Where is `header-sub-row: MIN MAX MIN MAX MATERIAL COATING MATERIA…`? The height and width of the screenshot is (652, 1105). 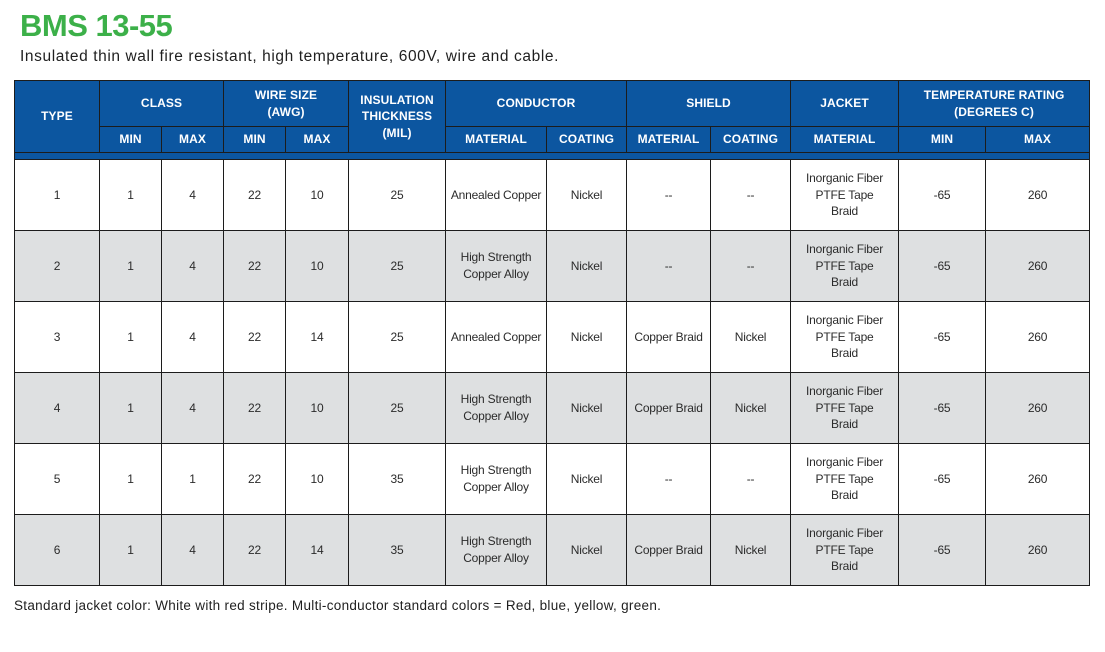
header-sub-row: MIN MAX MIN MAX MATERIAL COATING MATERIA… is located at coordinates (553, 139).